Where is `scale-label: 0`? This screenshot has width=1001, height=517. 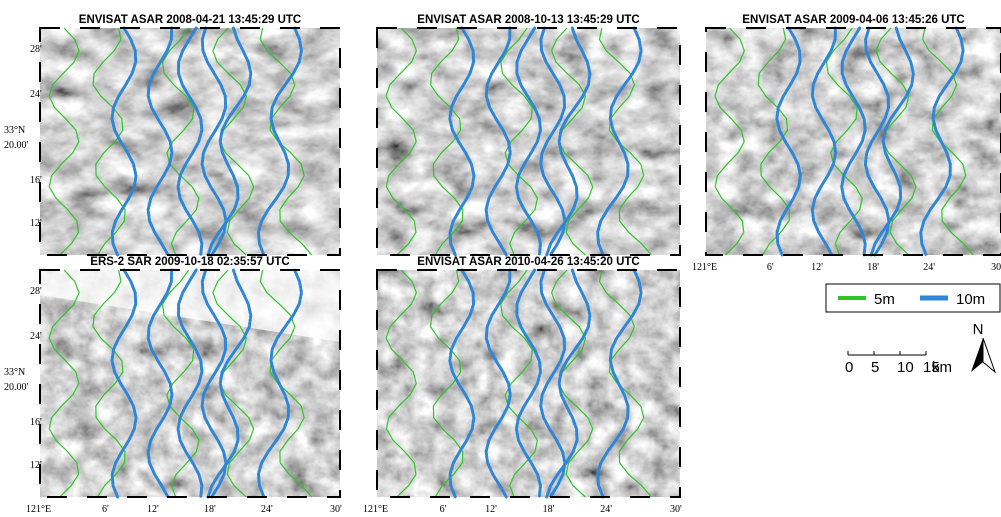
scale-label: 0 is located at coordinates (849, 367).